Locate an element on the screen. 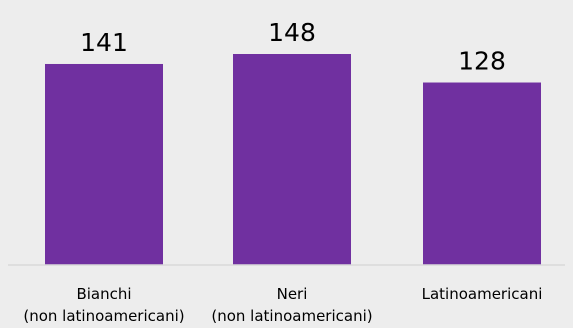 This screenshot has width=573, height=328. bar-value-label-2: 128 is located at coordinates (482, 61).